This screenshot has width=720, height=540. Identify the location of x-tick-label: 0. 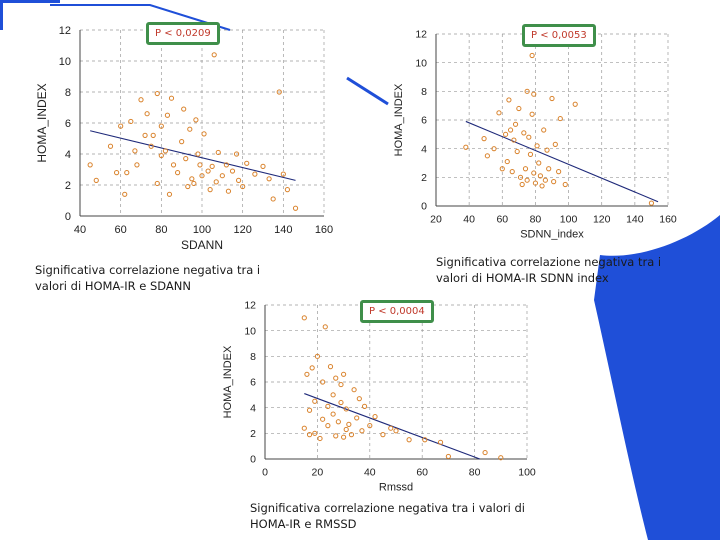
(265, 473).